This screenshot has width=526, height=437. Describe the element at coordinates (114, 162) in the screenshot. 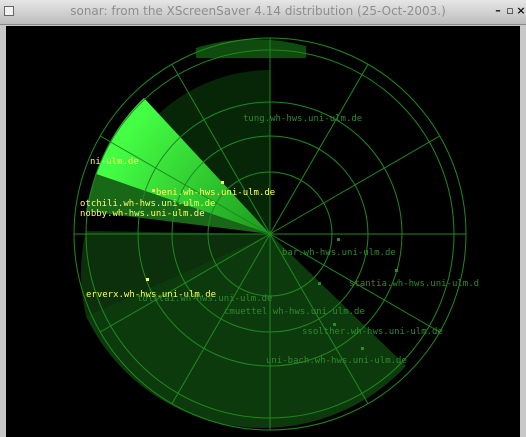

I see `target-label: ni-ulm.de` at that location.